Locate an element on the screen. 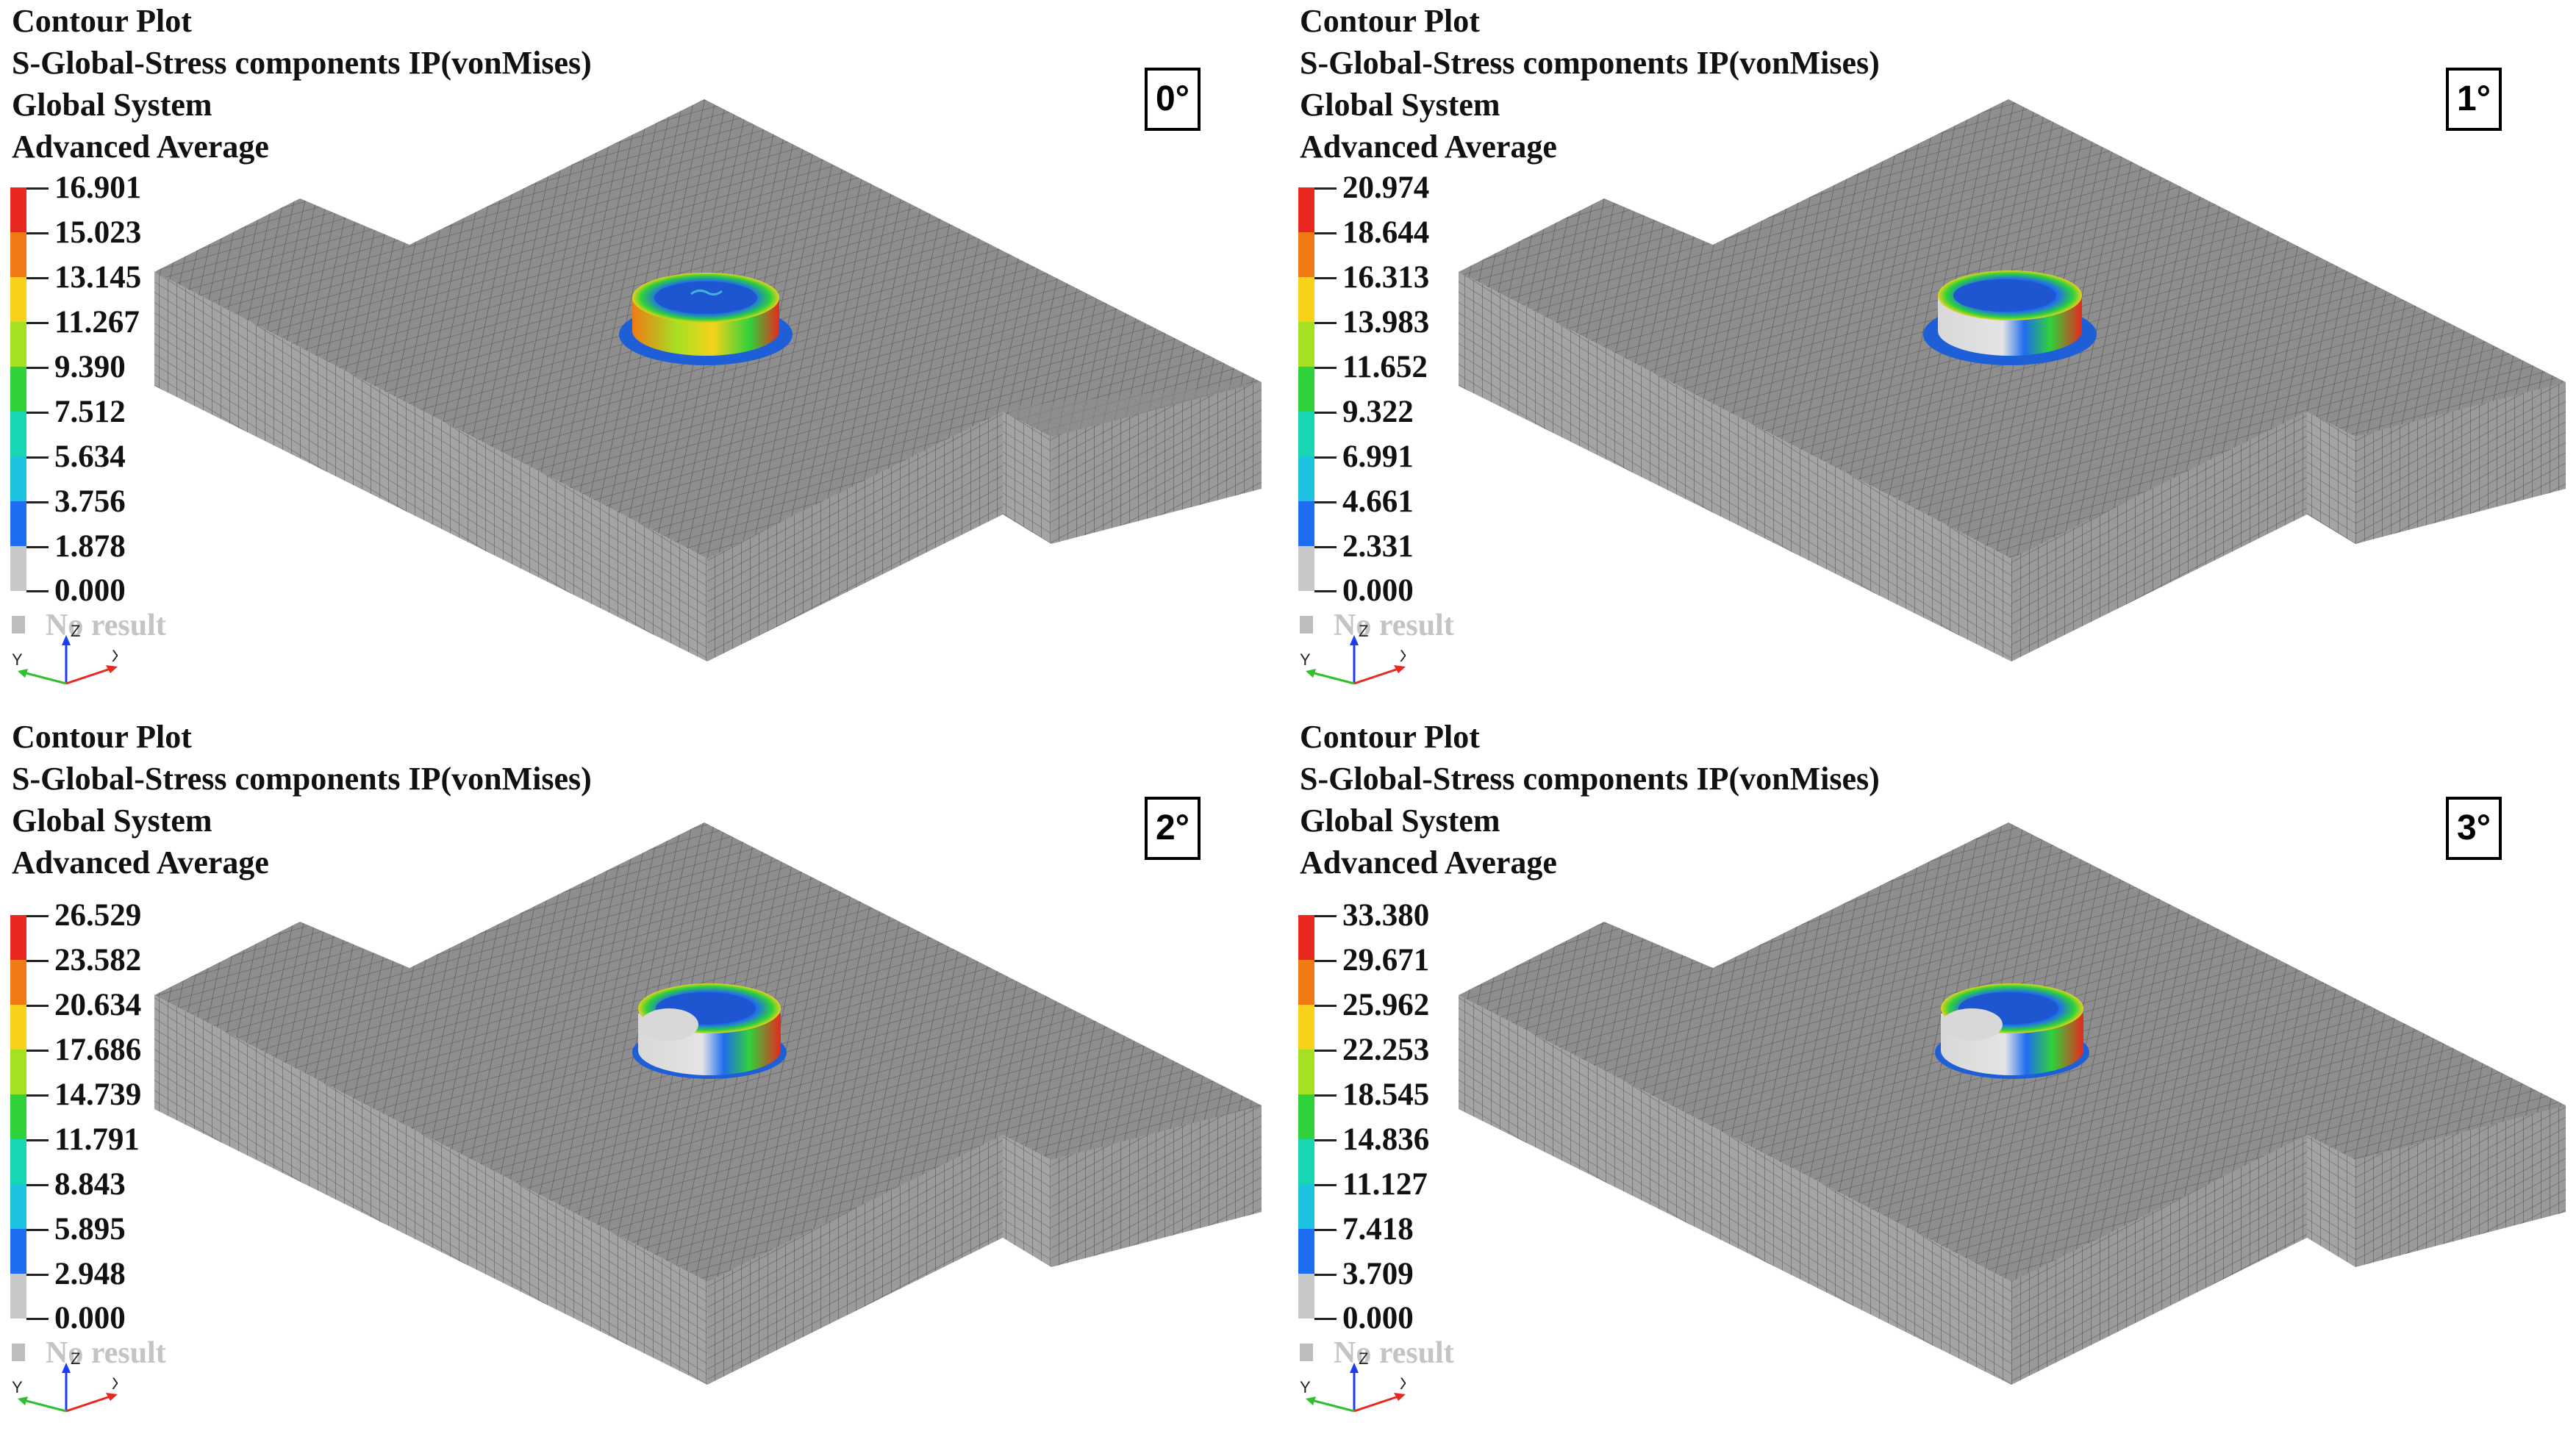 The height and width of the screenshot is (1431, 2576). legend-value: 17.686 is located at coordinates (98, 1050).